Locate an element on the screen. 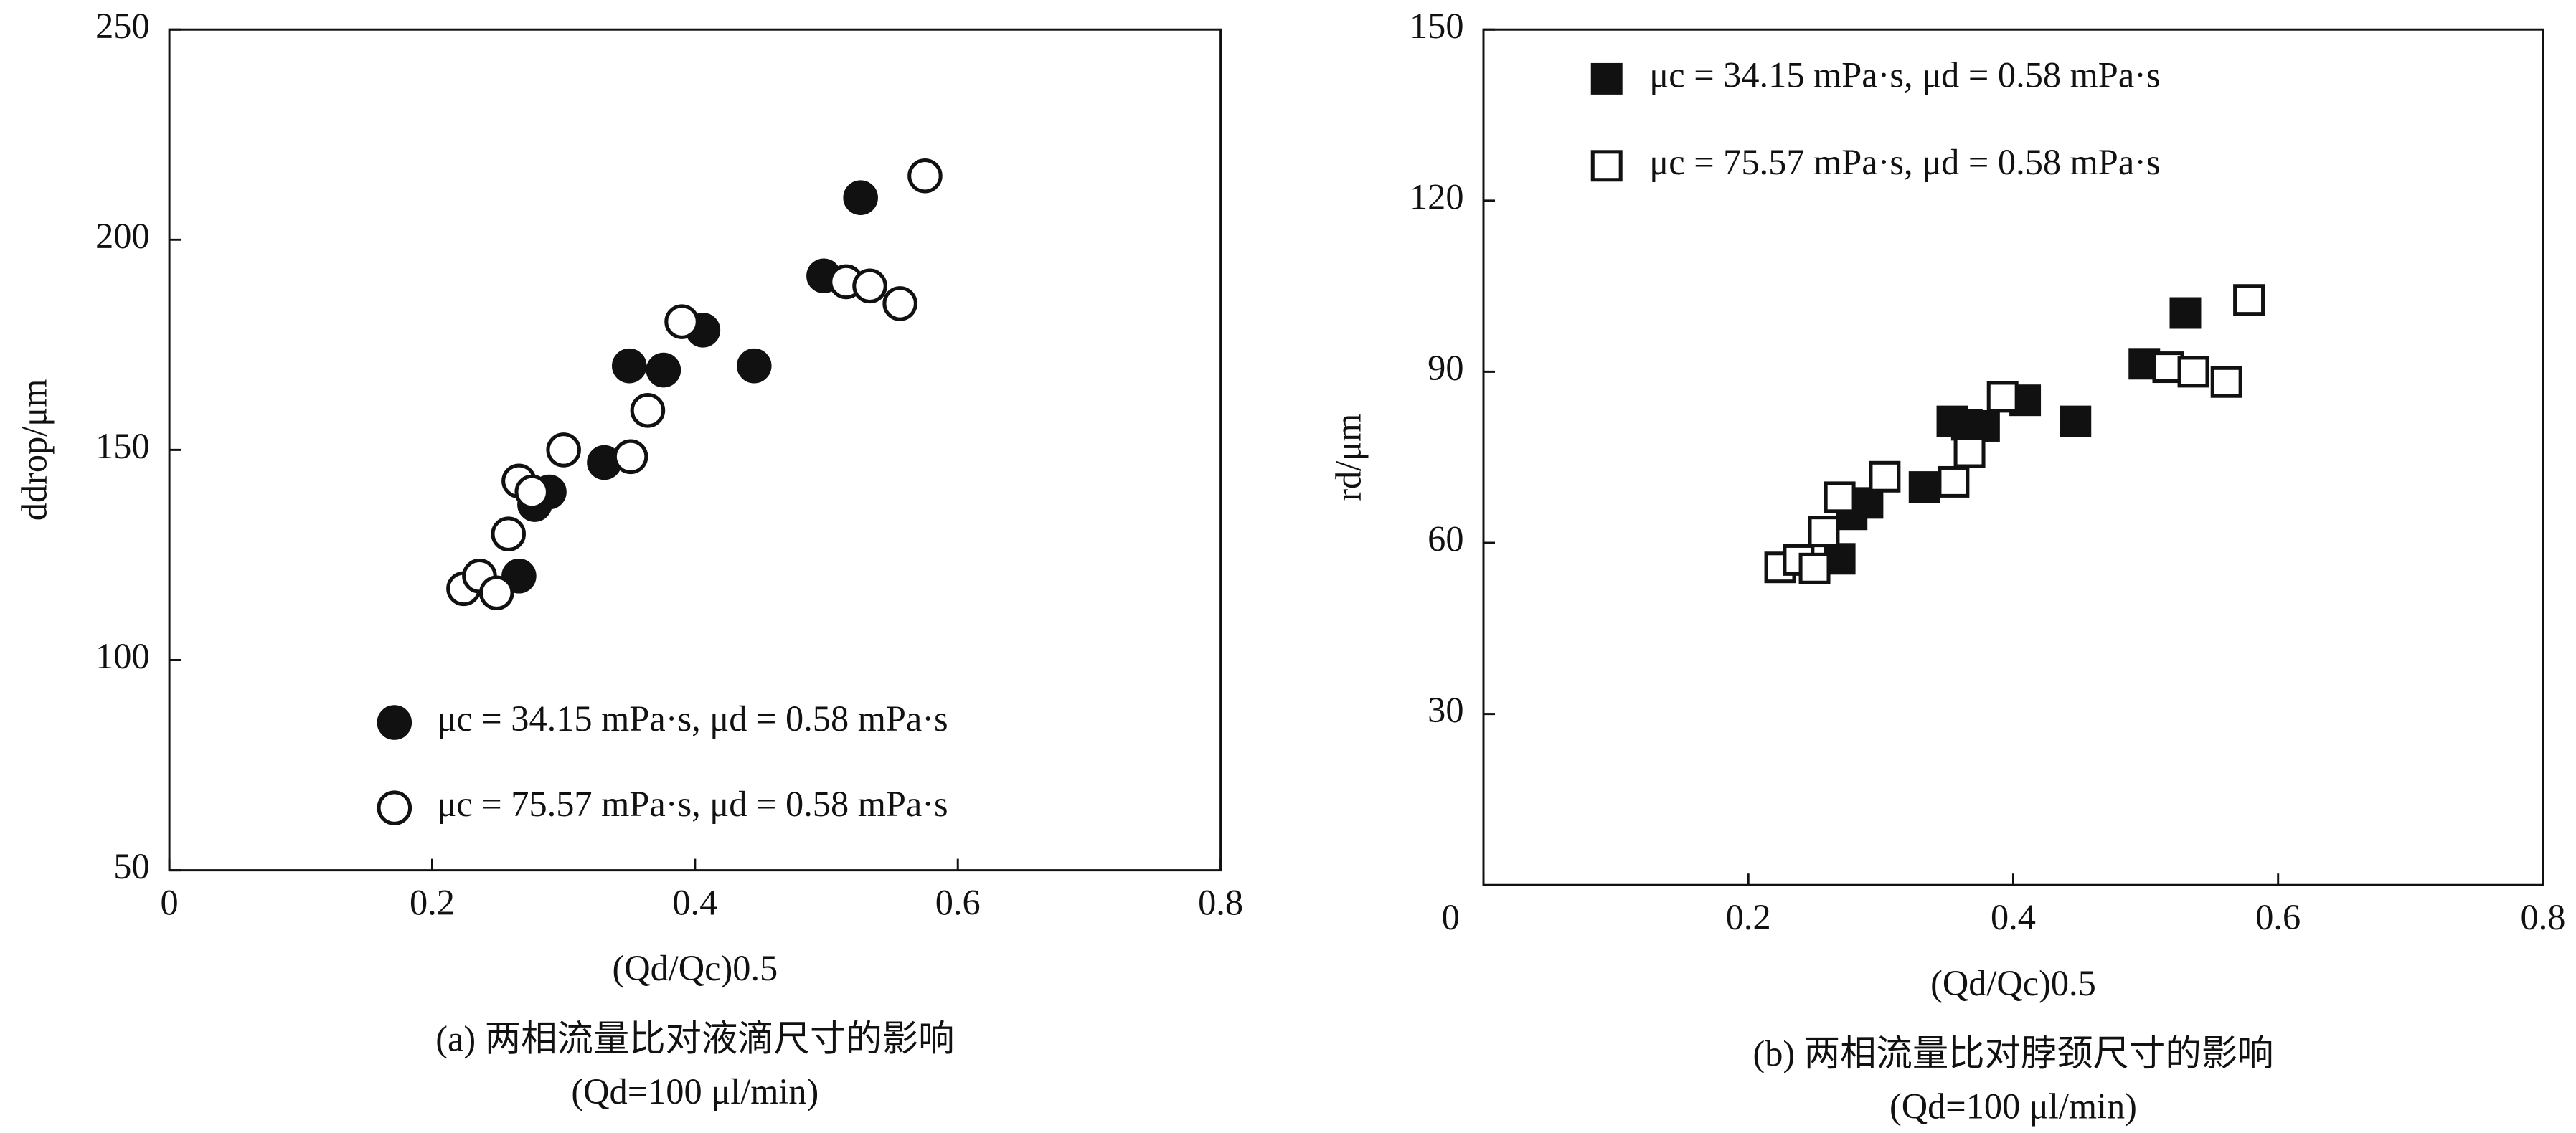 This screenshot has width=2576, height=1133. y-axis-label: rd/μm is located at coordinates (1348, 458).